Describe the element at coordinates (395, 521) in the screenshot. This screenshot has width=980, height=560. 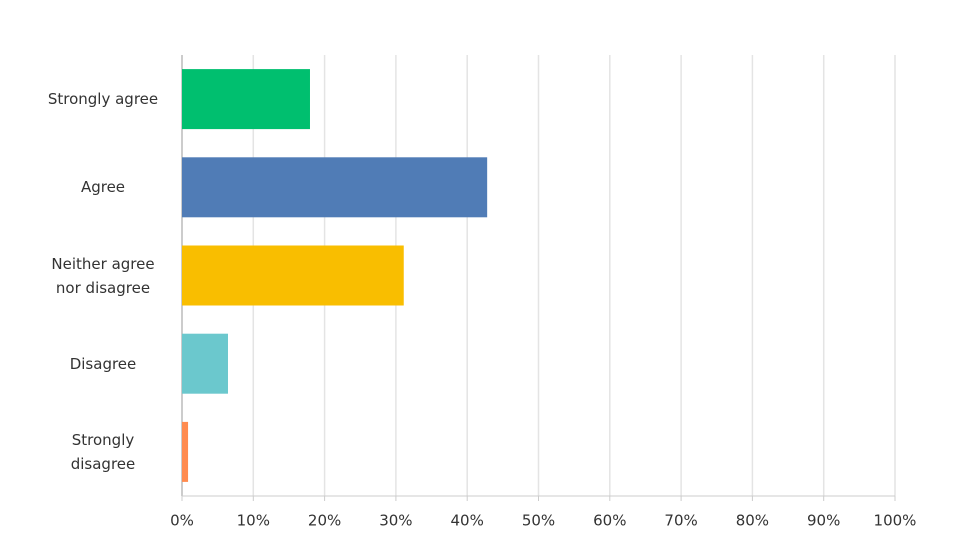
I see `x-tick-label: 30%` at that location.